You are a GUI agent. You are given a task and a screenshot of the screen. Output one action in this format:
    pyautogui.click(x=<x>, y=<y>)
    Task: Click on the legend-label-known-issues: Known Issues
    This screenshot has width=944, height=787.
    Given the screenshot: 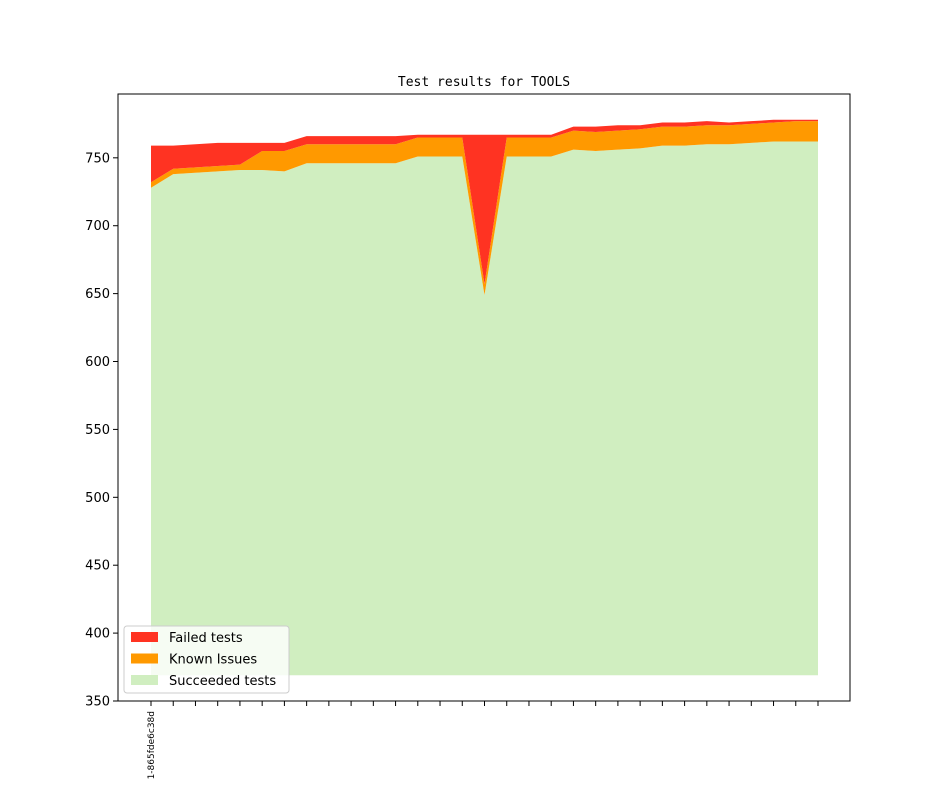 What is the action you would take?
    pyautogui.click(x=213, y=660)
    